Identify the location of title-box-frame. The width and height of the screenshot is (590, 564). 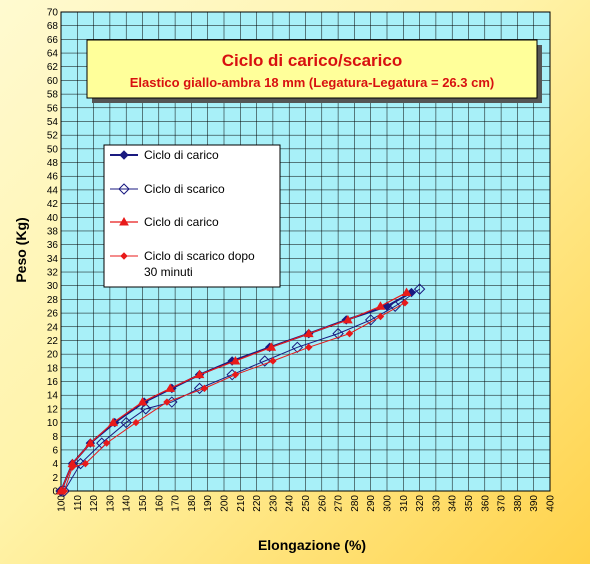
(312, 69).